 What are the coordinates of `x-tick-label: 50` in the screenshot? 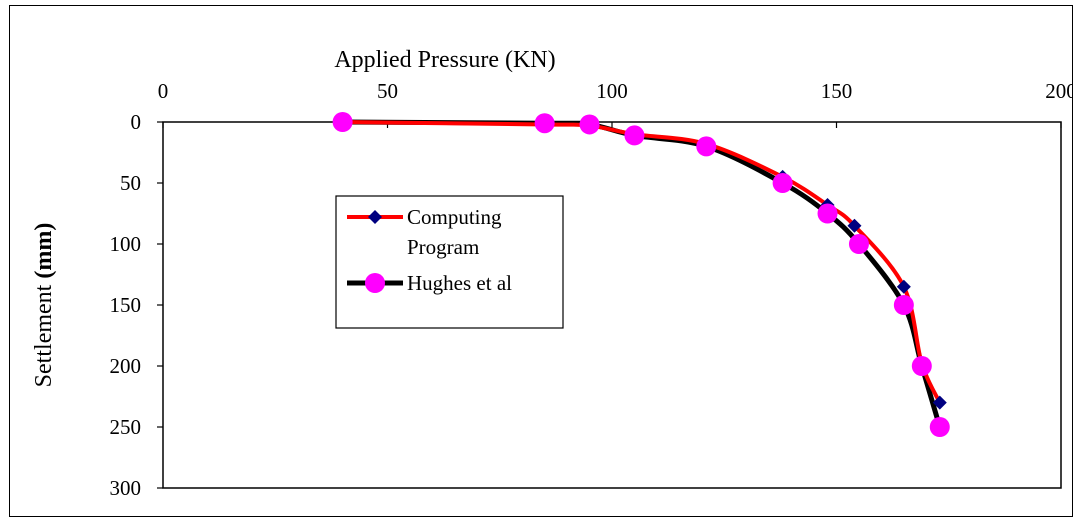 It's located at (387, 91).